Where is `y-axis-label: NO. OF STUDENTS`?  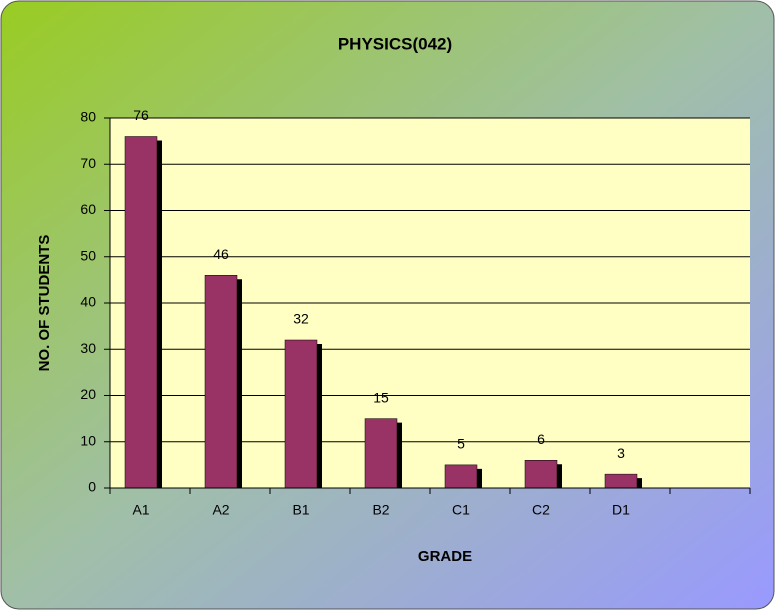
y-axis-label: NO. OF STUDENTS is located at coordinates (44, 303).